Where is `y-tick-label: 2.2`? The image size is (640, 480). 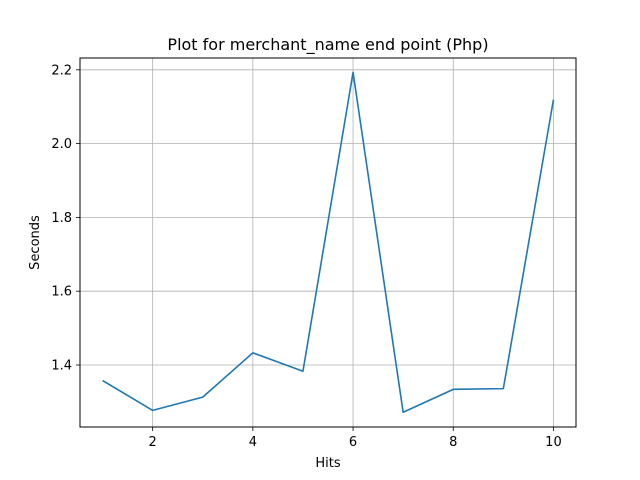 y-tick-label: 2.2 is located at coordinates (61, 70).